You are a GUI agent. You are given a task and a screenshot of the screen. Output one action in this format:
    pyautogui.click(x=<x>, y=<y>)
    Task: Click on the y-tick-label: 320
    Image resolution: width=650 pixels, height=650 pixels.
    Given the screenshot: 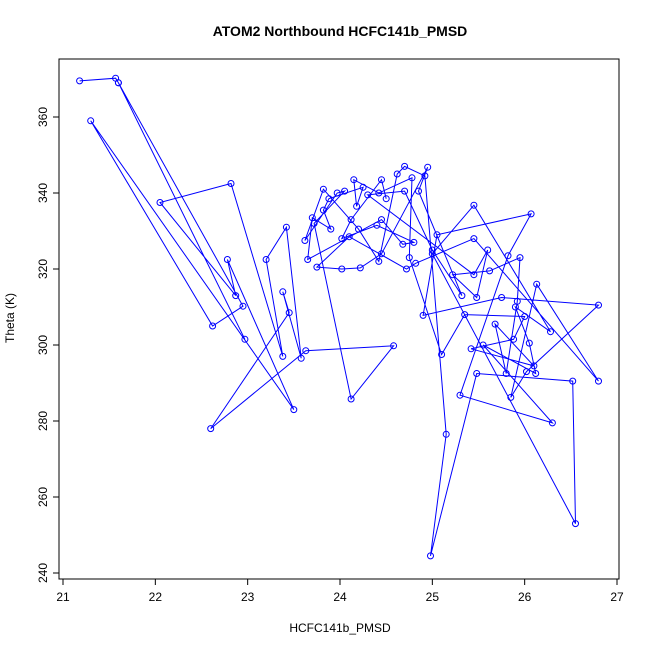 What is the action you would take?
    pyautogui.click(x=43, y=269)
    